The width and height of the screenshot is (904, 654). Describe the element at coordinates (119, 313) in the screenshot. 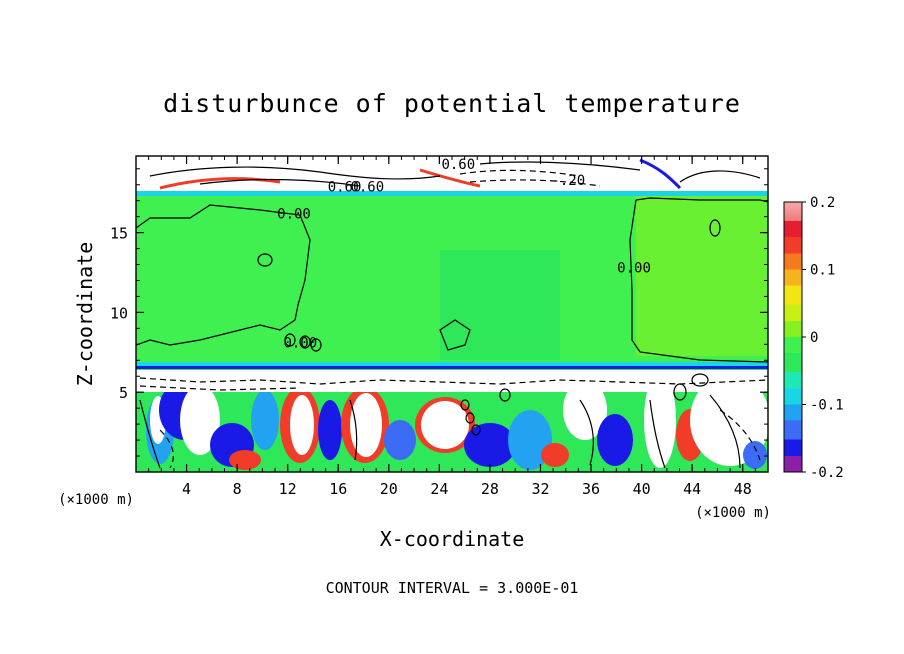

I see `y-tick-label: 10` at that location.